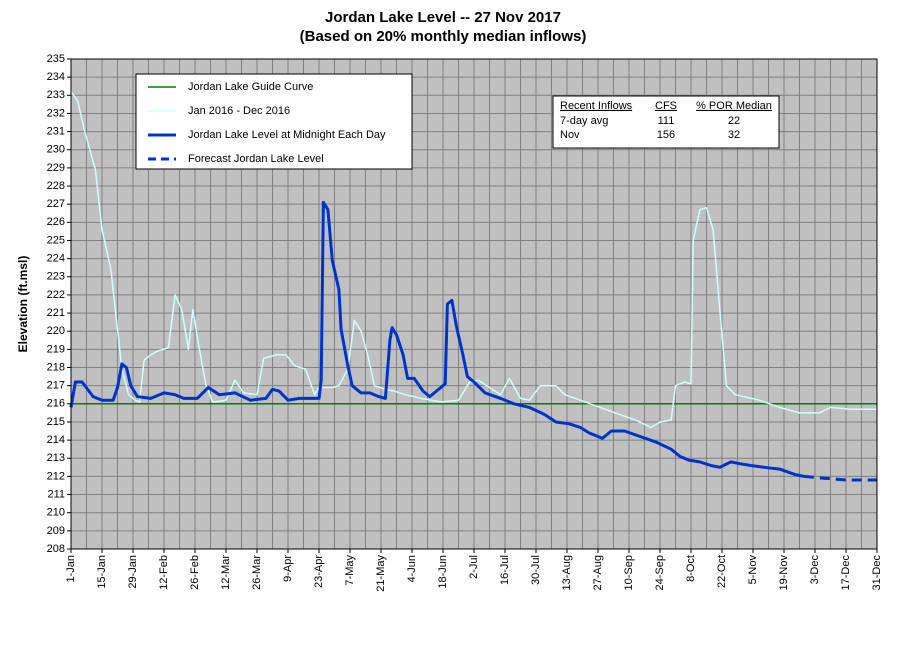  I want to click on y-tick-label: 218, so click(56, 367).